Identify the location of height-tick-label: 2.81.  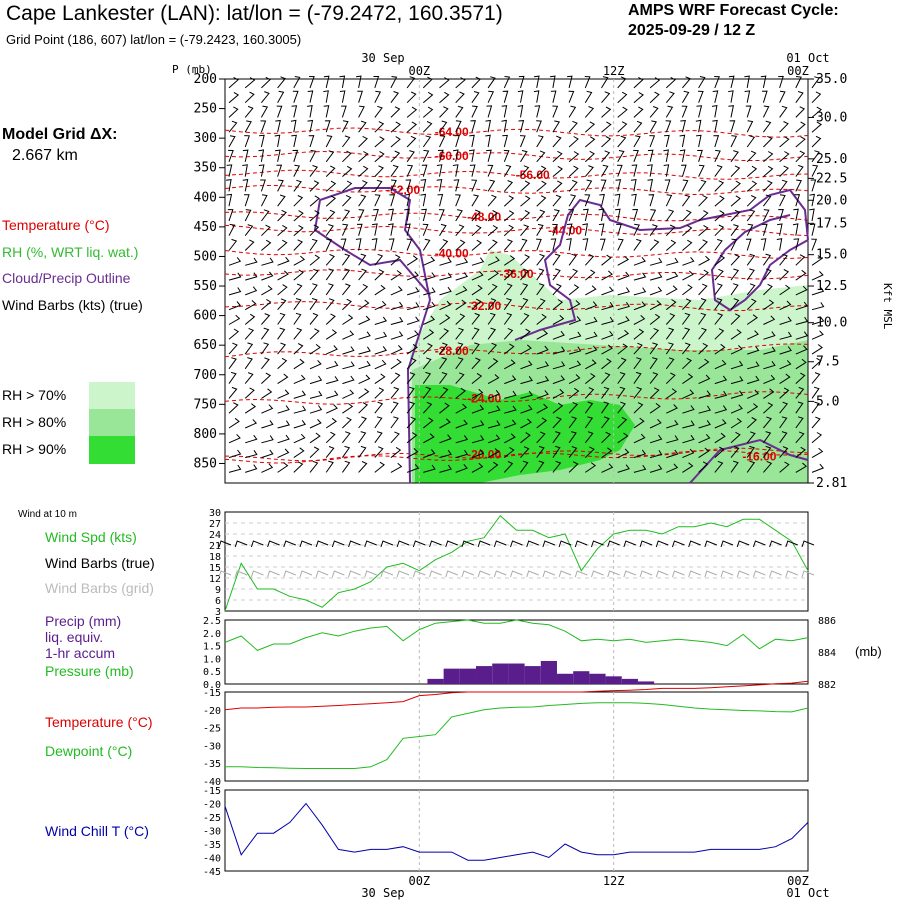
(831, 483).